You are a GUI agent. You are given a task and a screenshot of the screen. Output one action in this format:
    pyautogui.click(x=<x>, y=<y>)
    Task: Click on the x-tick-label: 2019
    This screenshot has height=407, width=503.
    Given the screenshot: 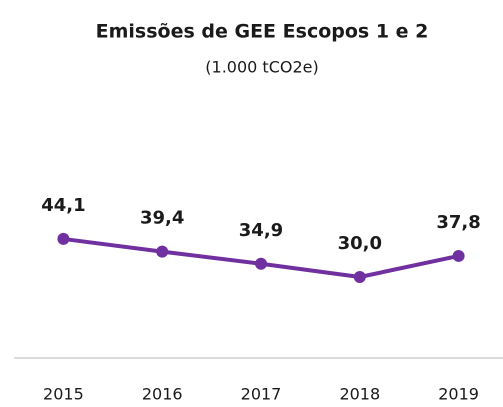 What is the action you would take?
    pyautogui.click(x=458, y=394)
    